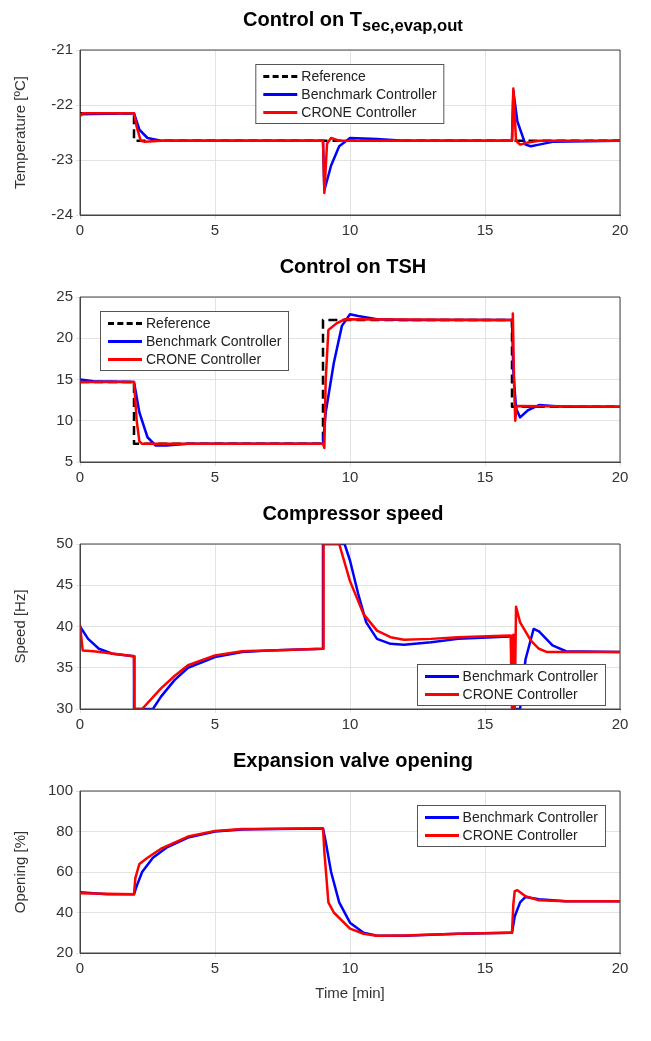 The height and width of the screenshot is (1041, 651). What do you see at coordinates (353, 514) in the screenshot?
I see `chart-title: Compressor speed` at bounding box center [353, 514].